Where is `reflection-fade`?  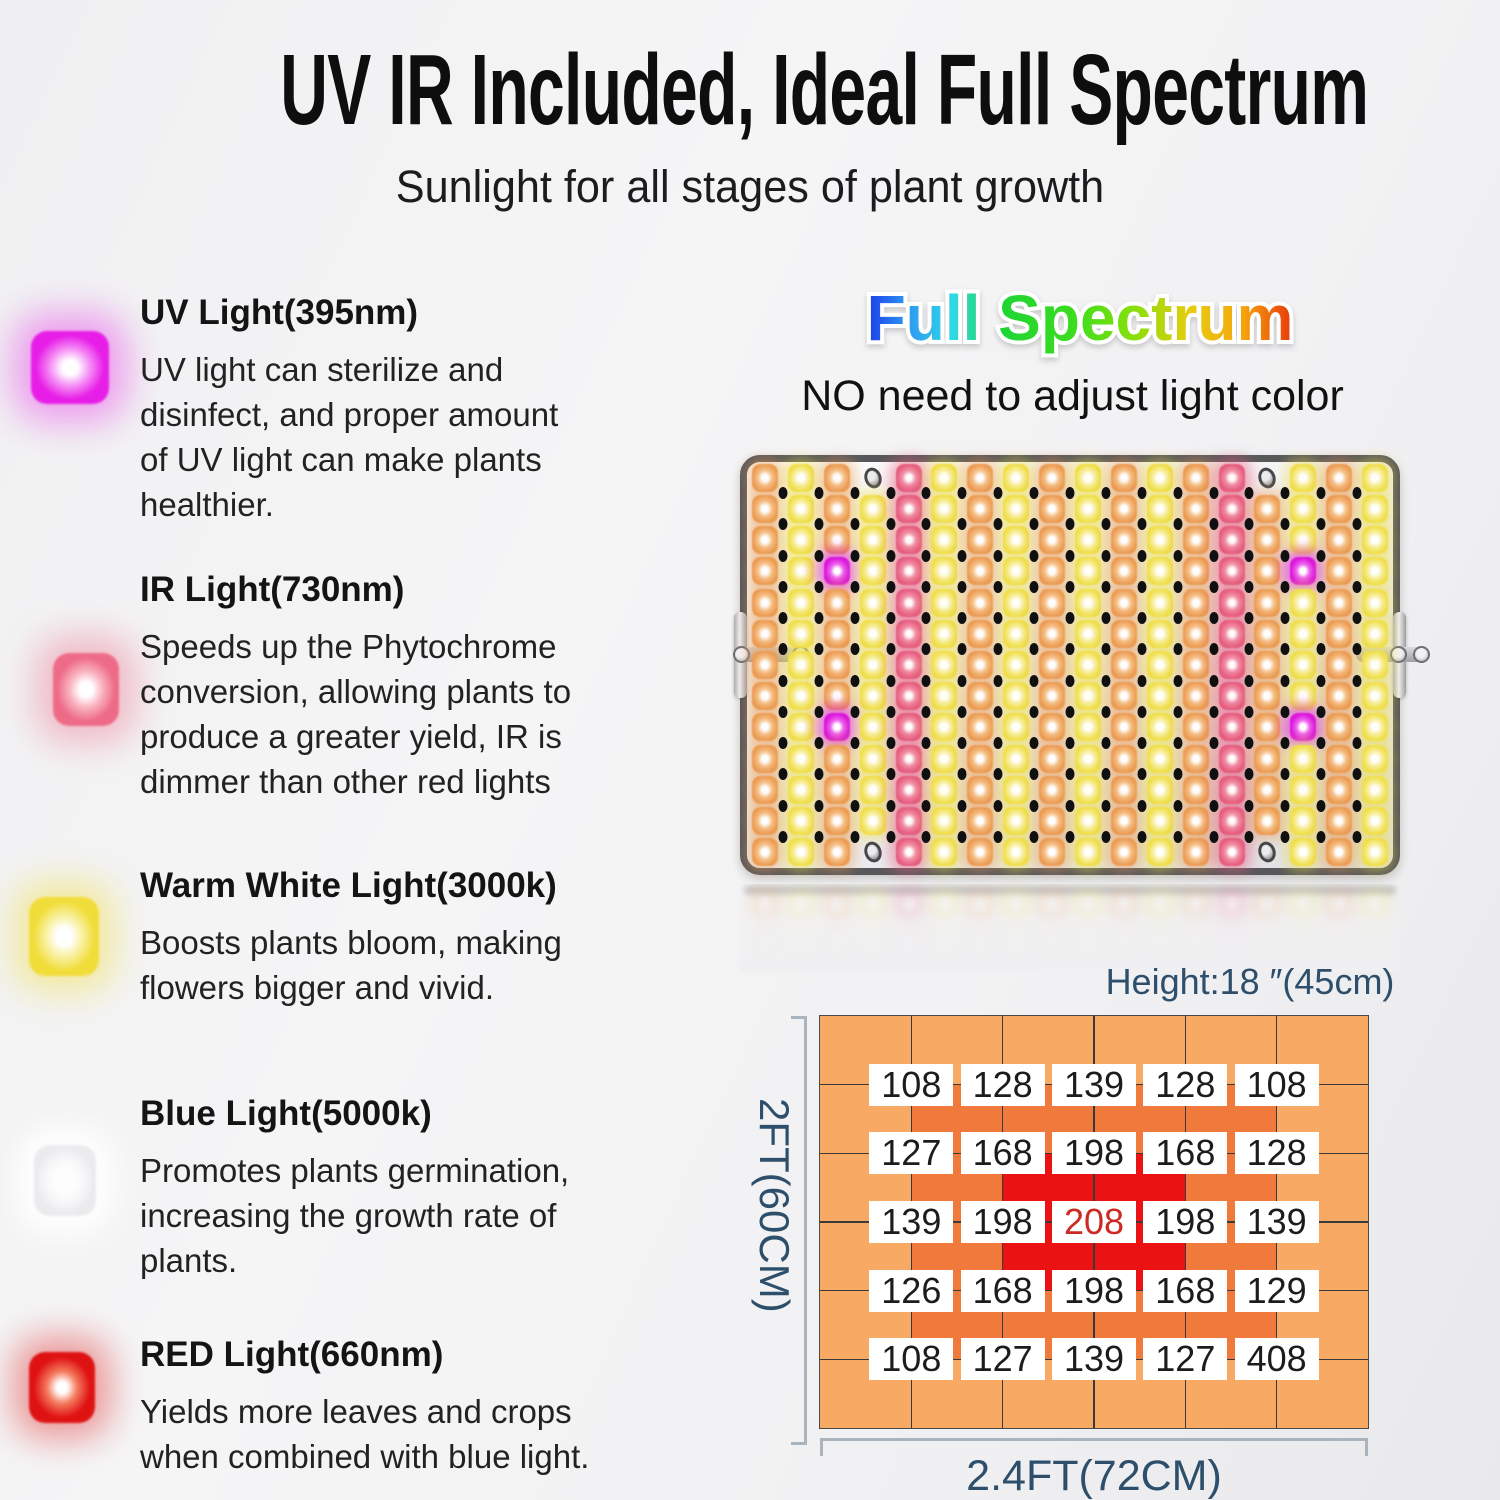
reflection-fade is located at coordinates (1070, 928).